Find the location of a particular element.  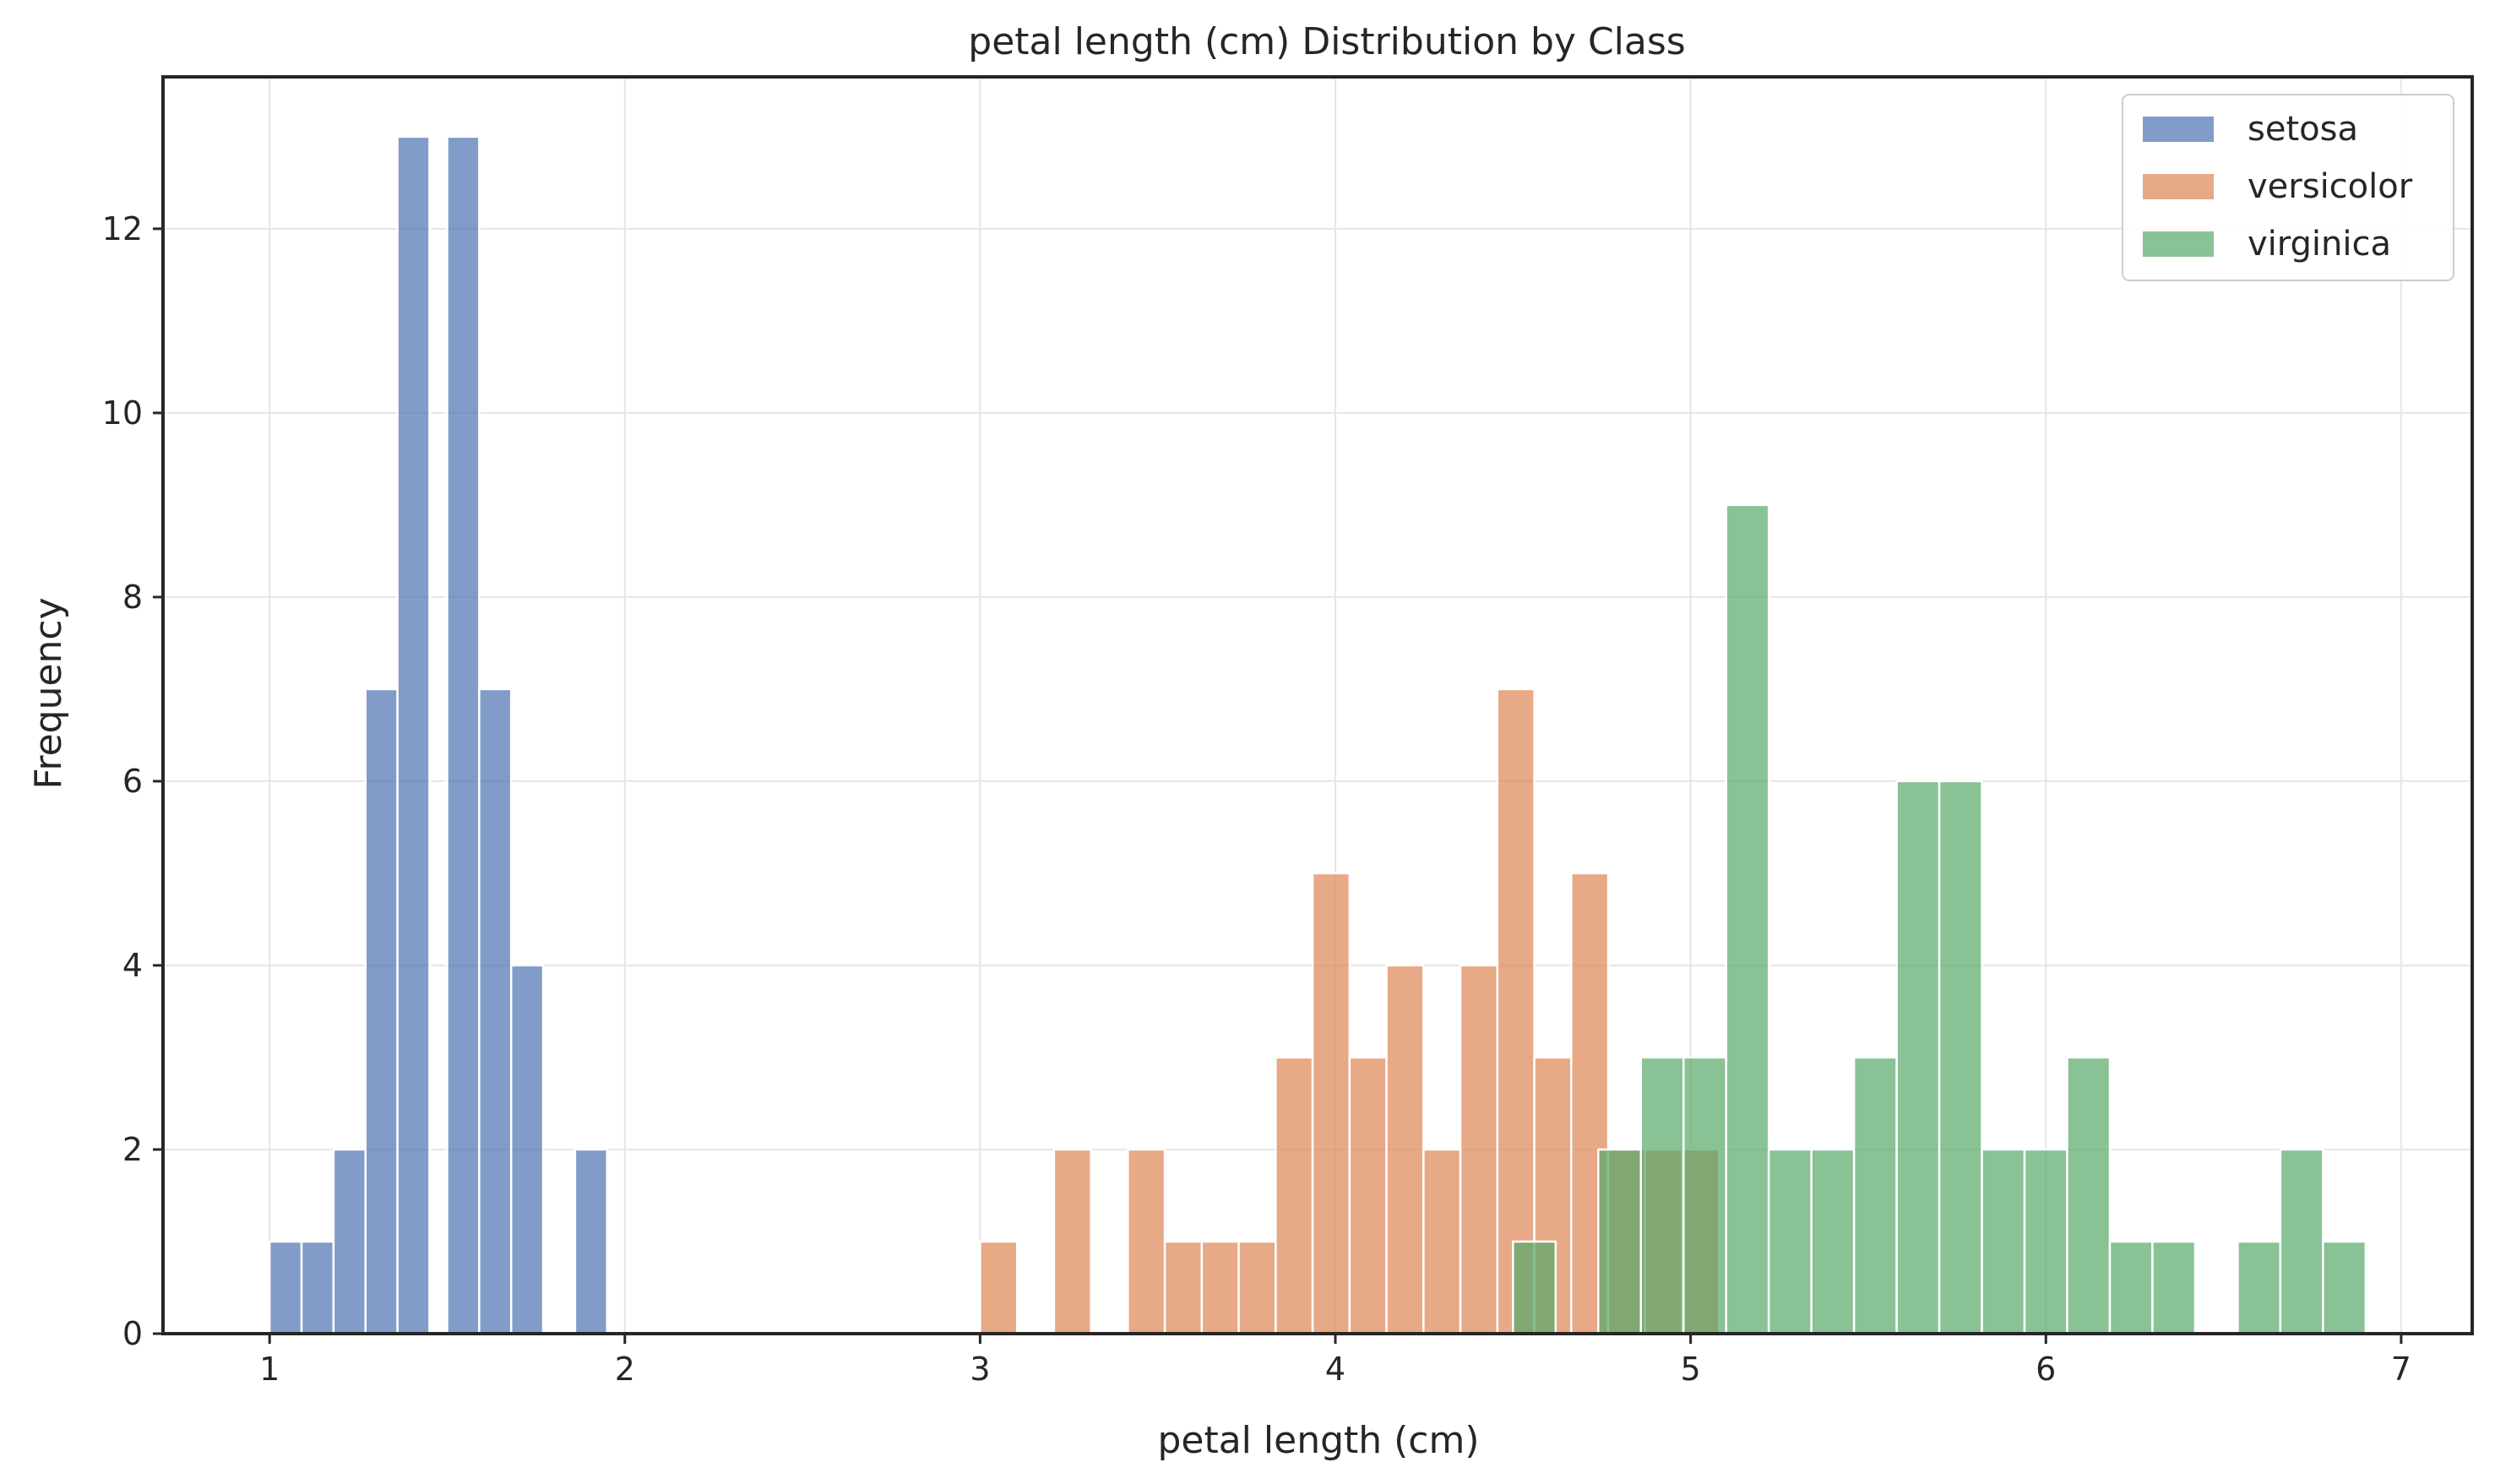

chart-title: petal length (cm) Distribution by Class is located at coordinates (1326, 41).